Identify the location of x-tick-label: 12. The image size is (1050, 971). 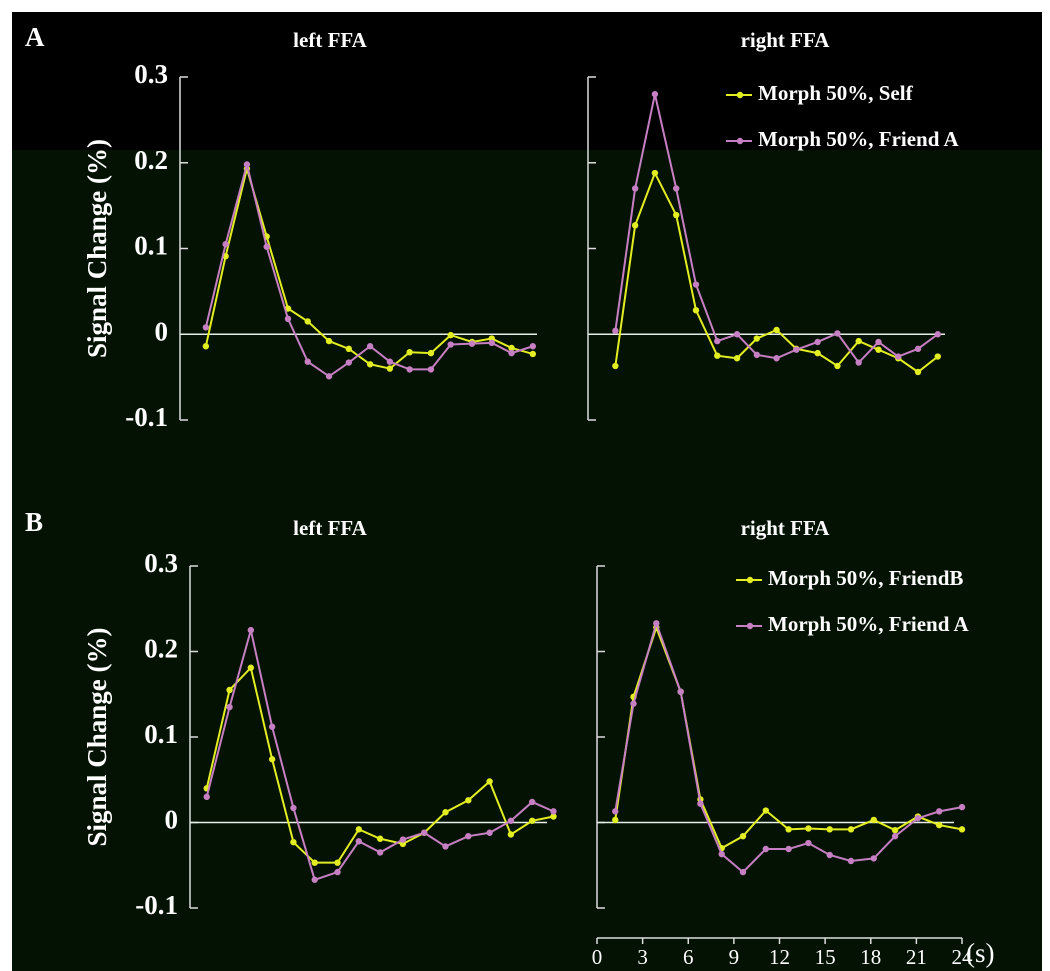
(779, 957).